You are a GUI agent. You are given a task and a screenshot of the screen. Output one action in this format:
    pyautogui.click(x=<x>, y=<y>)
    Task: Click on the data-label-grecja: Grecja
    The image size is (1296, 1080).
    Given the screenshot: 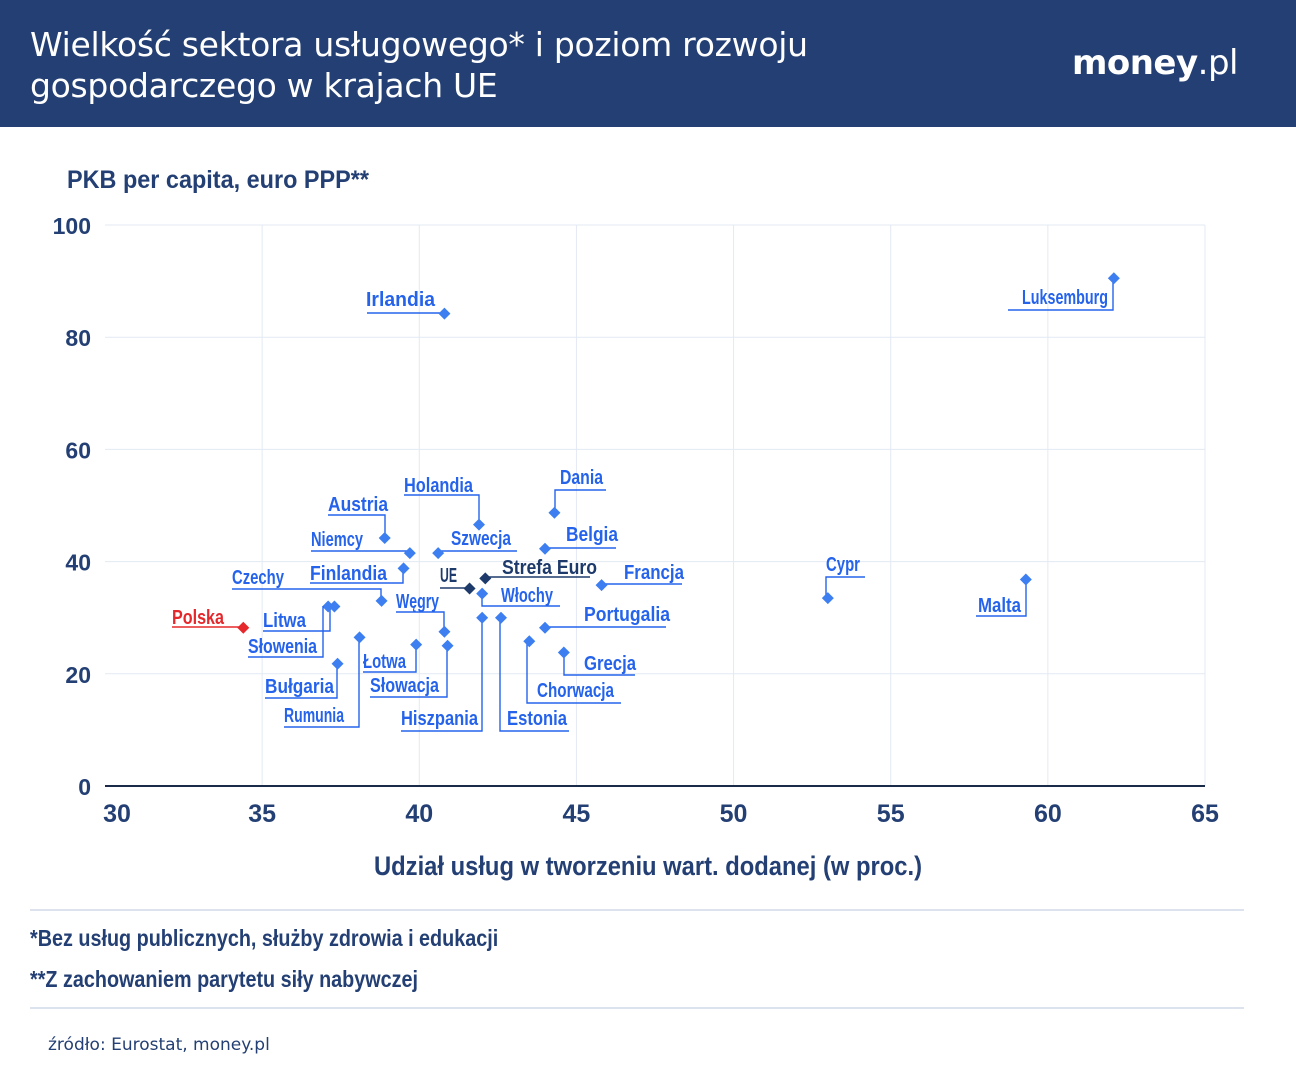 What is the action you would take?
    pyautogui.click(x=610, y=664)
    